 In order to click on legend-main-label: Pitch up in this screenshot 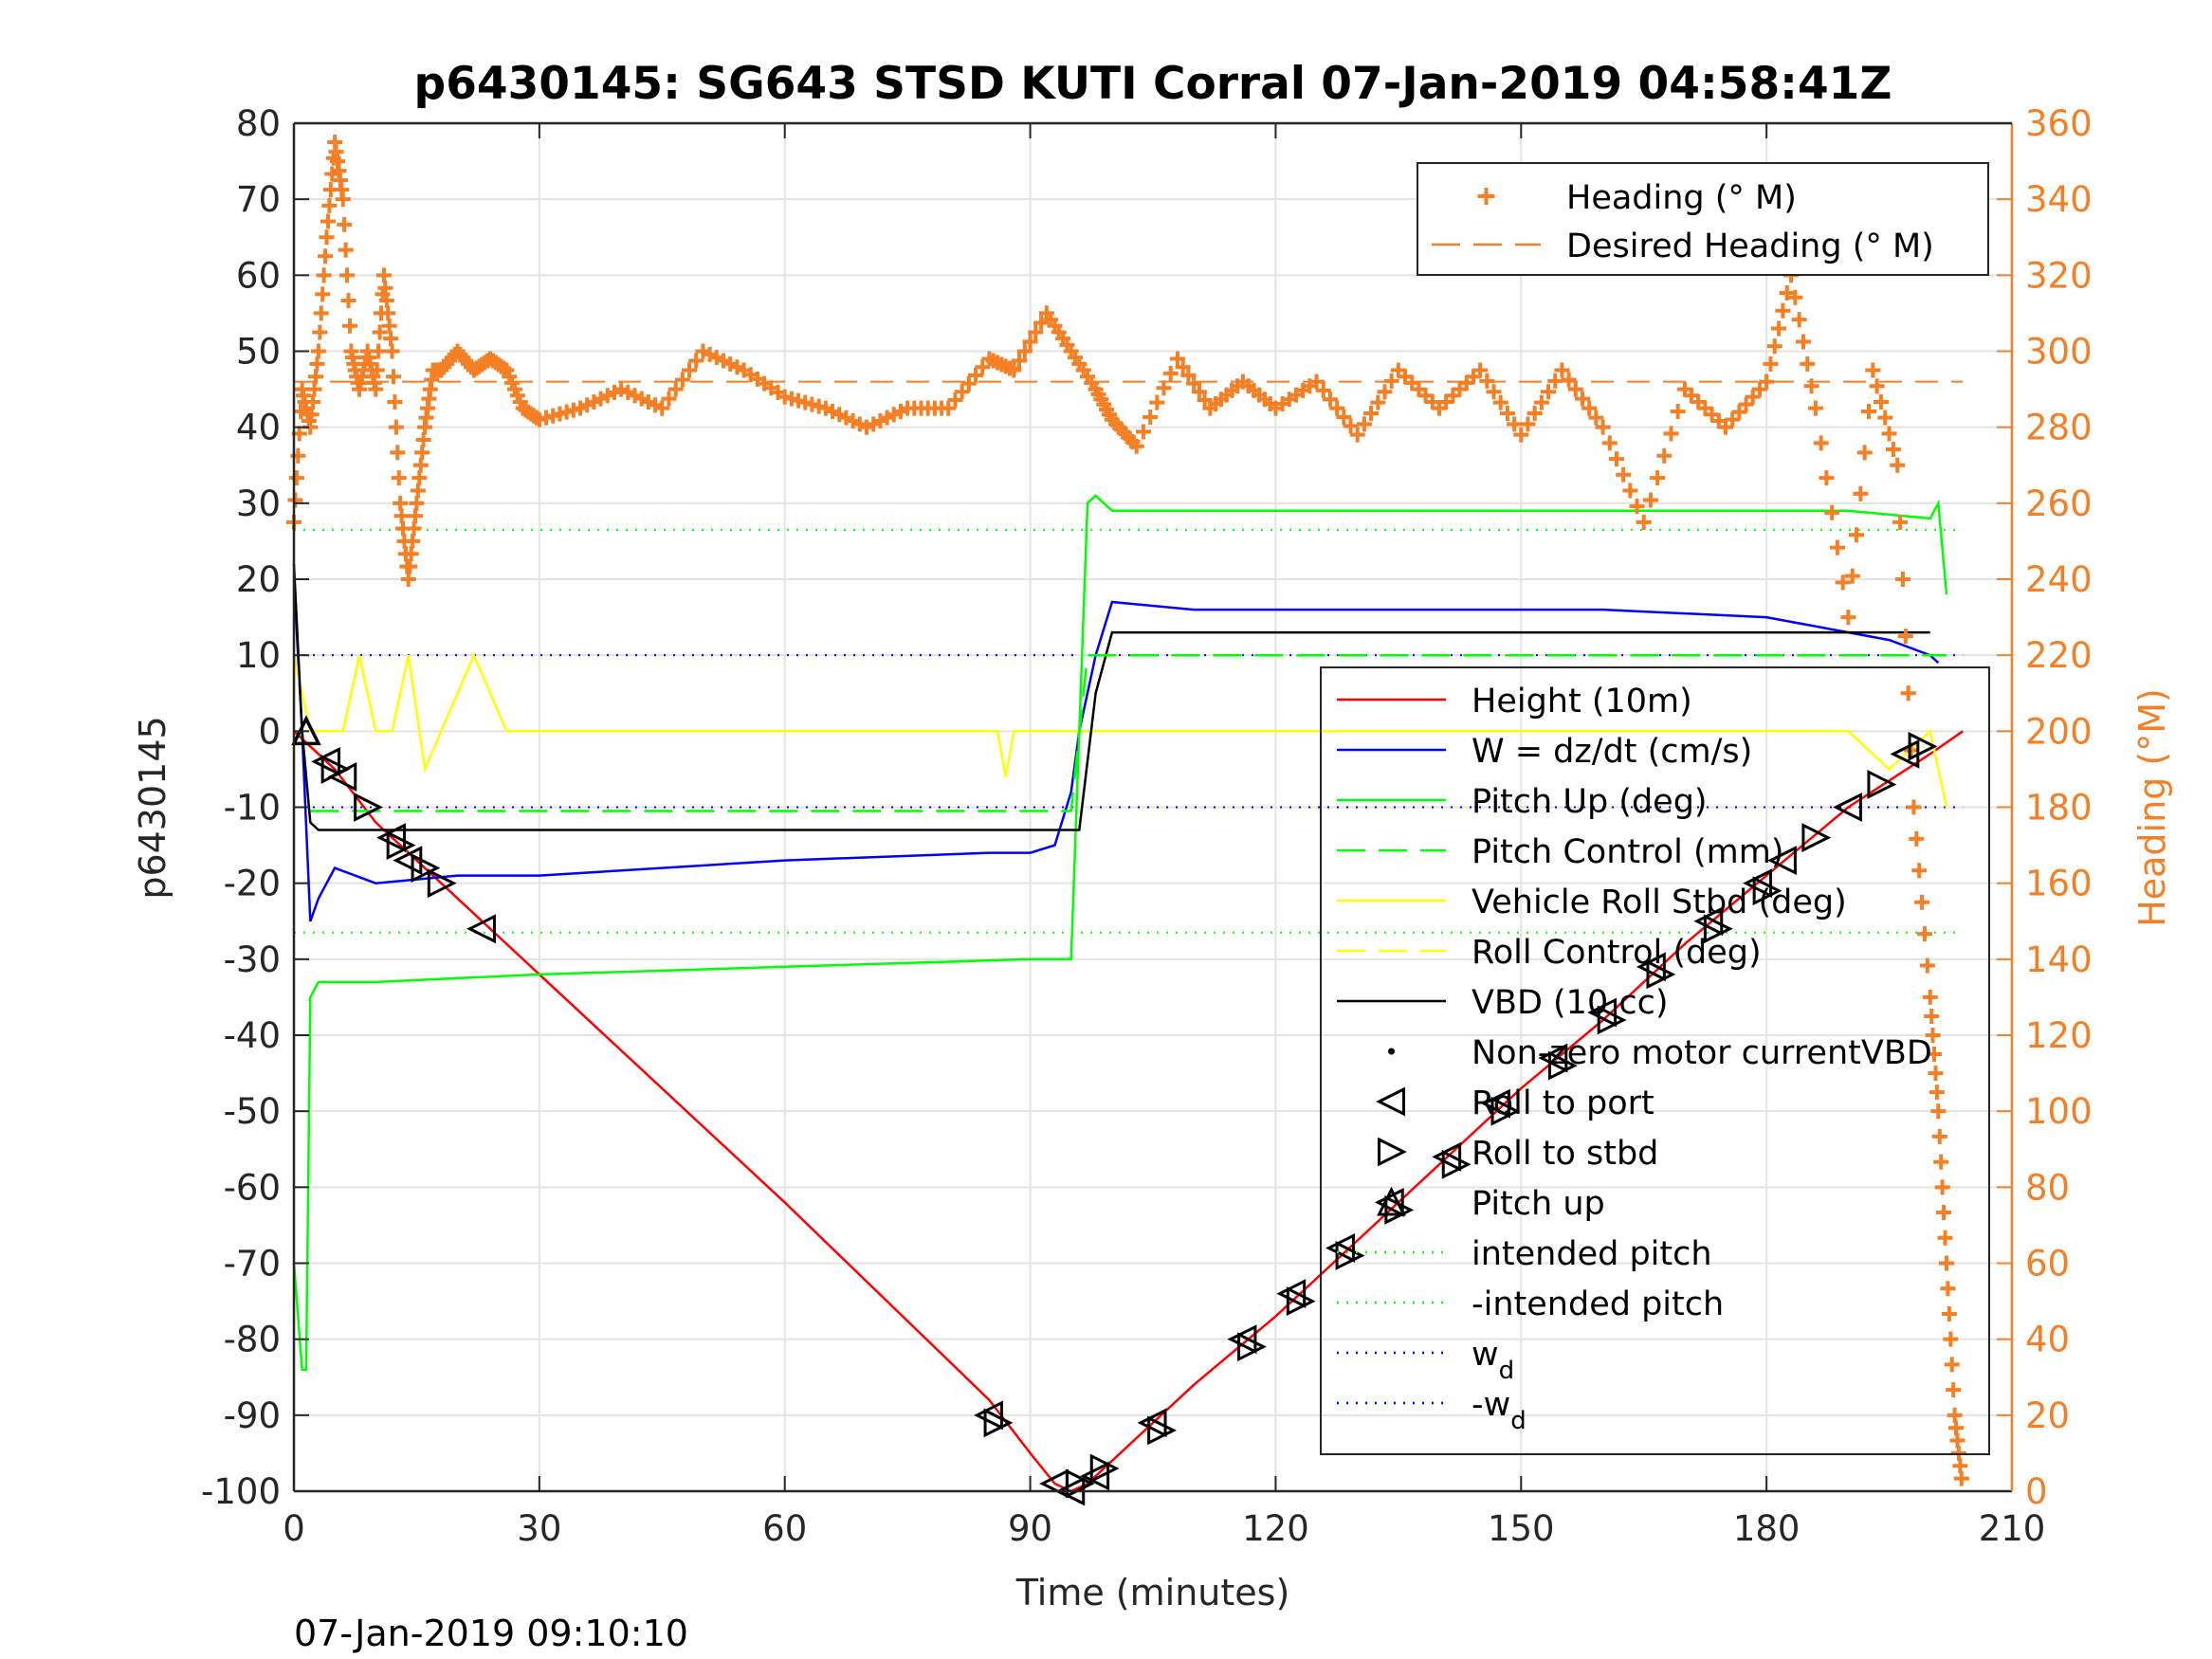, I will do `click(1538, 1204)`.